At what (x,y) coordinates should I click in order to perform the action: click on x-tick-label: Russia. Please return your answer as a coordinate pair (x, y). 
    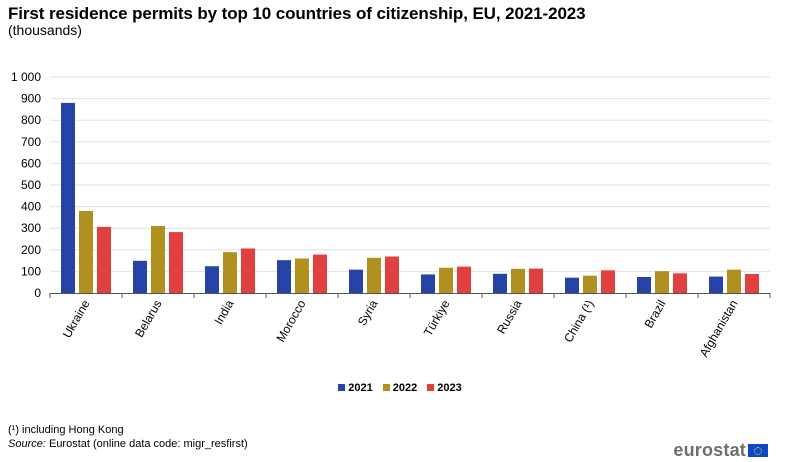
    Looking at the image, I should click on (509, 316).